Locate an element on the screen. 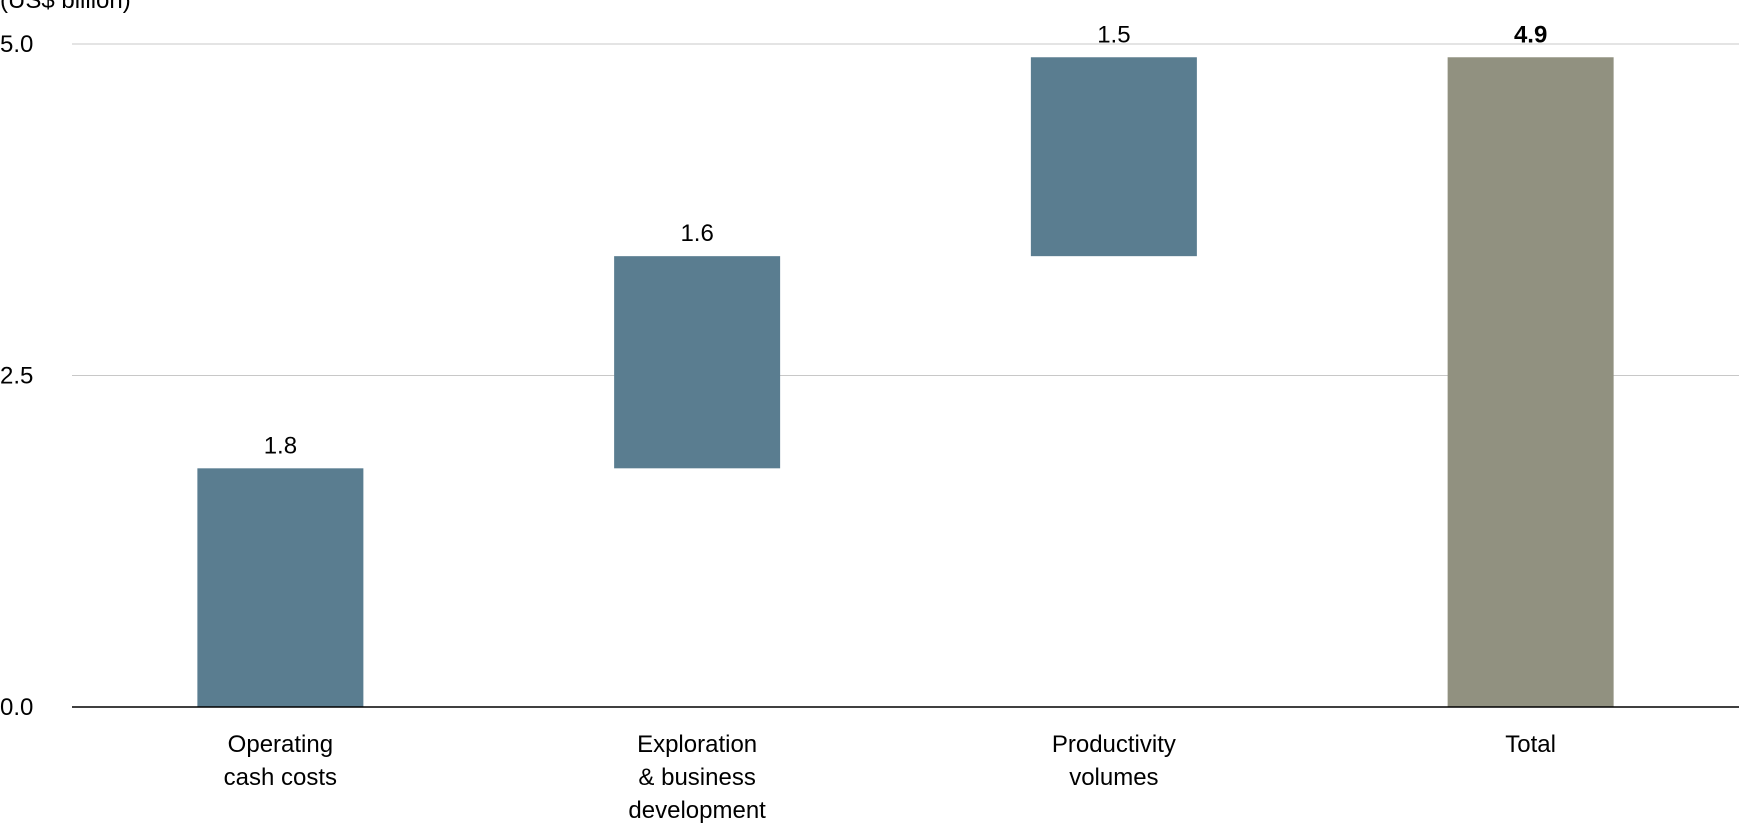 This screenshot has height=825, width=1739. category-label-line: Total is located at coordinates (1530, 744).